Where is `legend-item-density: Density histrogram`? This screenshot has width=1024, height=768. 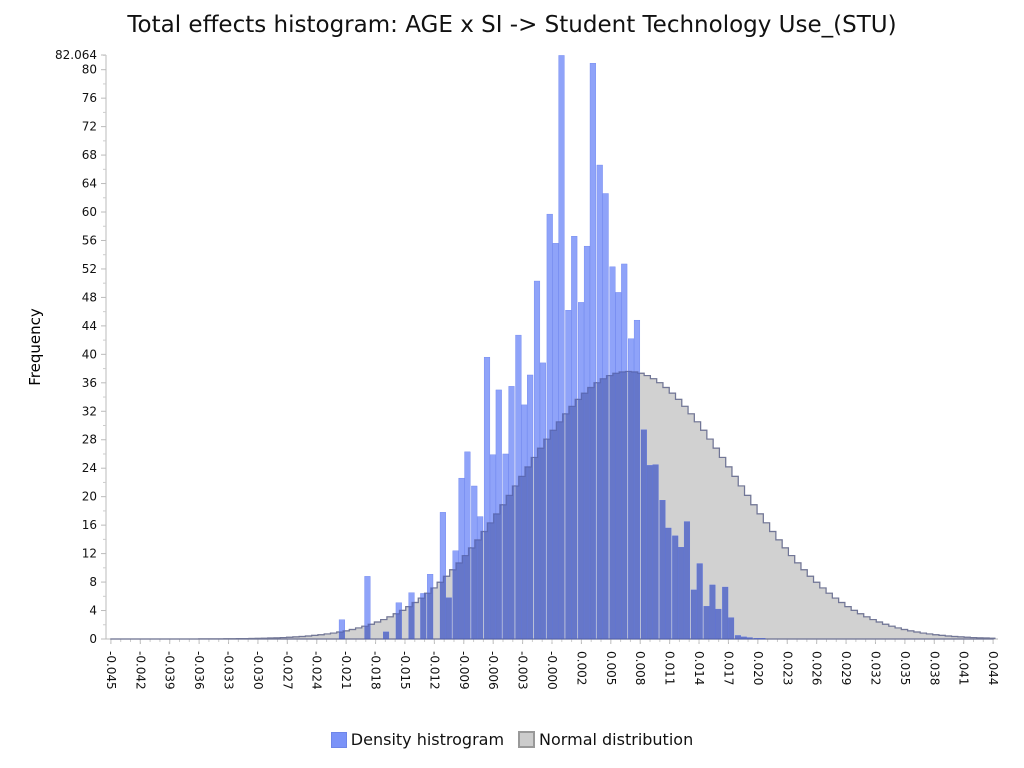
legend-item-density: Density histrogram is located at coordinates (417, 739).